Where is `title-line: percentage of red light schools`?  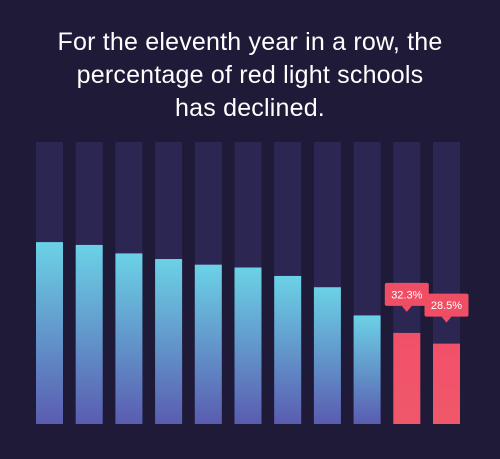 title-line: percentage of red light schools is located at coordinates (250, 75).